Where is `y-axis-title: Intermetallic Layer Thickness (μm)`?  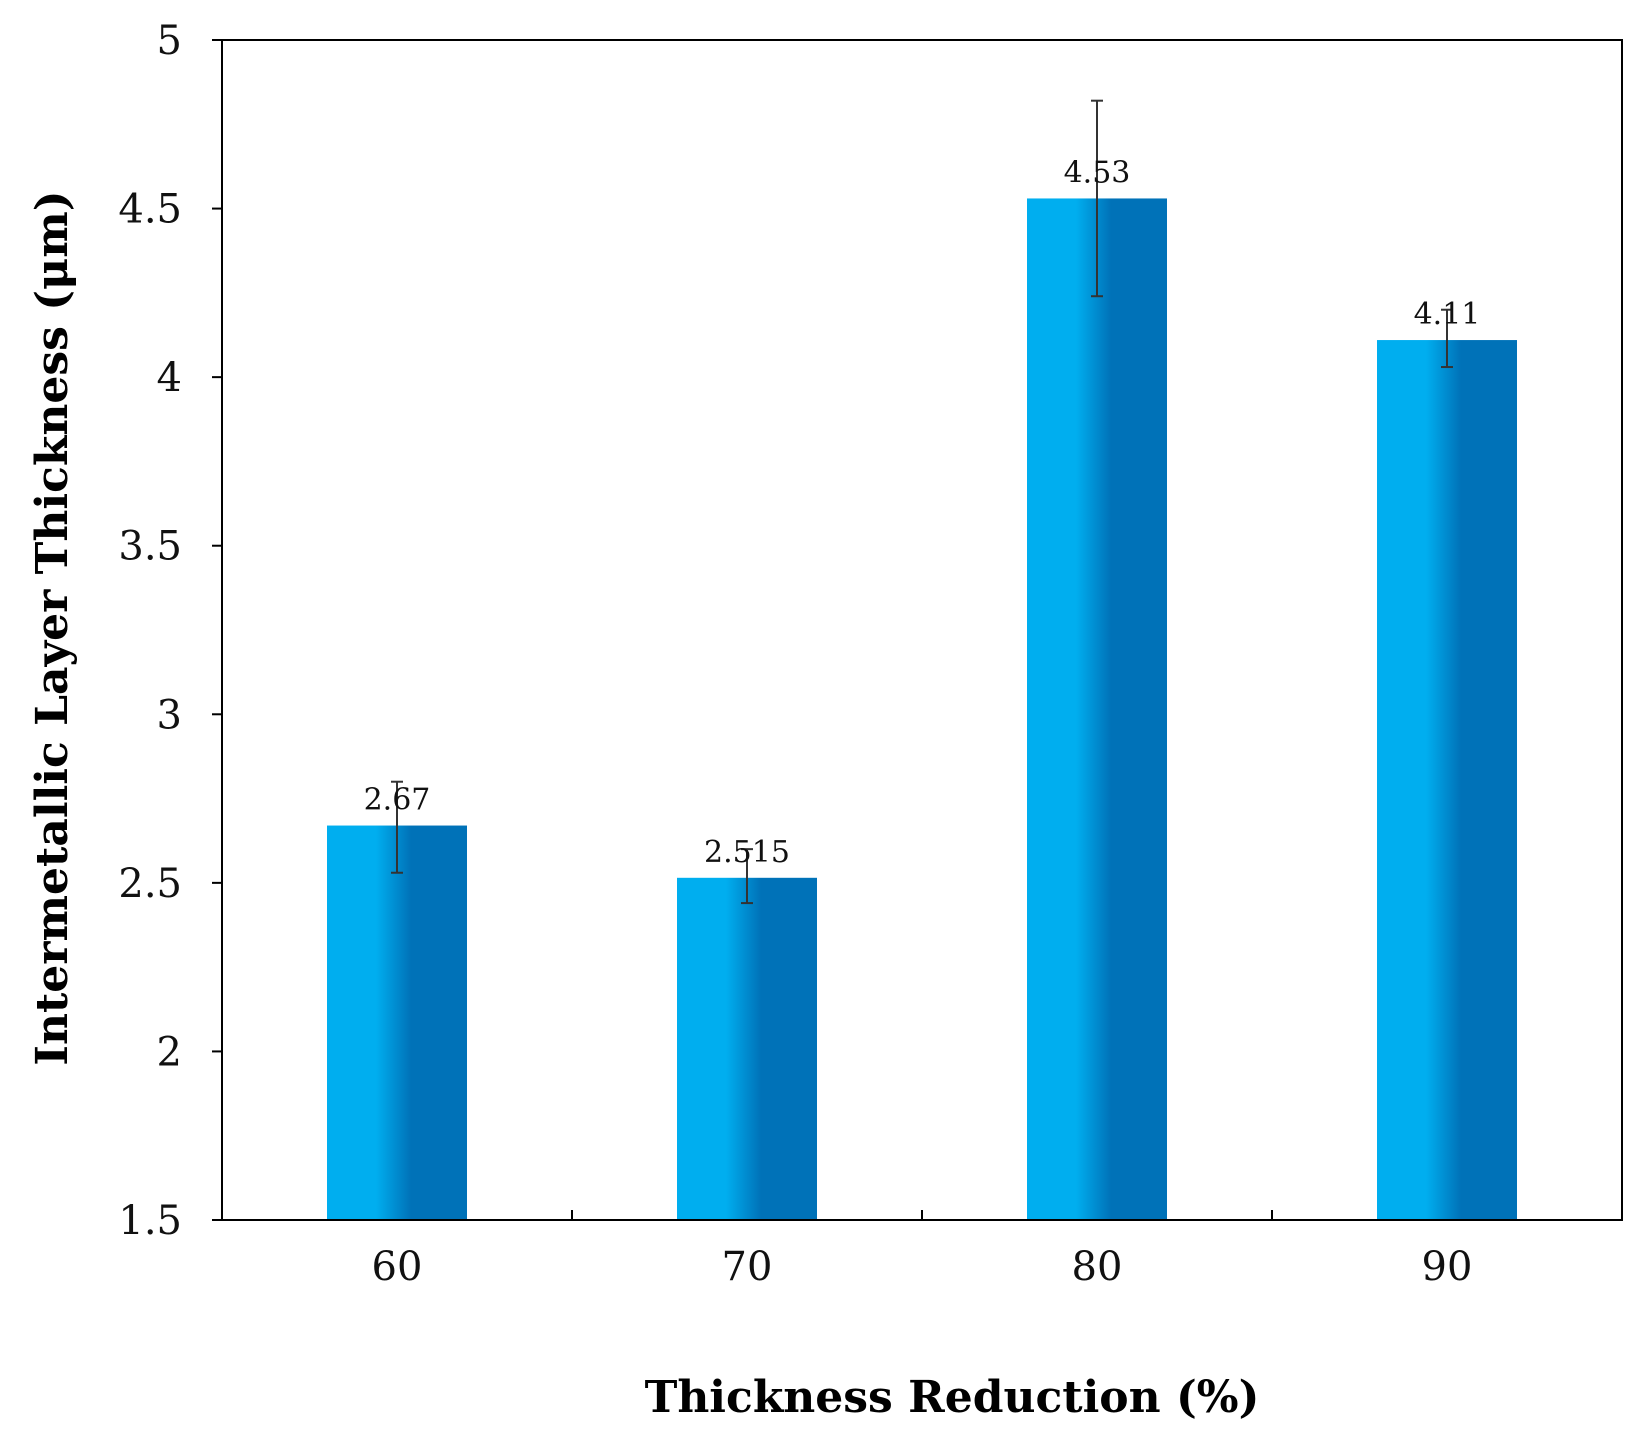 y-axis-title: Intermetallic Layer Thickness (μm) is located at coordinates (52, 627).